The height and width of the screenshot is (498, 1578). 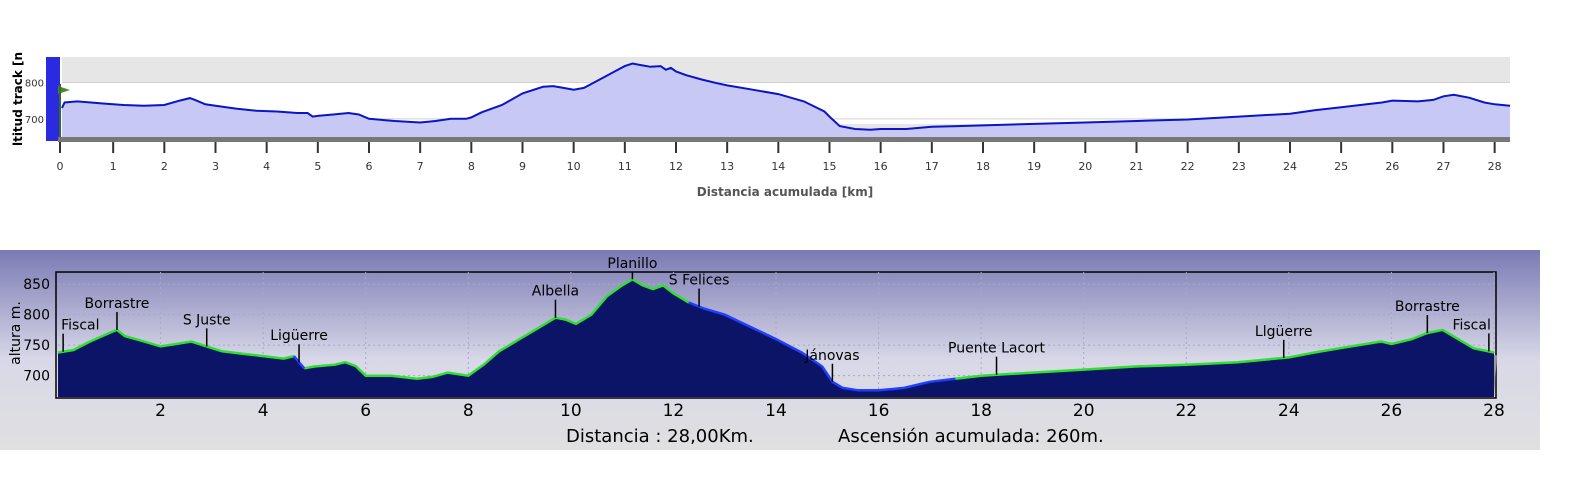 What do you see at coordinates (831, 356) in the screenshot?
I see `place-label: Jánovas` at bounding box center [831, 356].